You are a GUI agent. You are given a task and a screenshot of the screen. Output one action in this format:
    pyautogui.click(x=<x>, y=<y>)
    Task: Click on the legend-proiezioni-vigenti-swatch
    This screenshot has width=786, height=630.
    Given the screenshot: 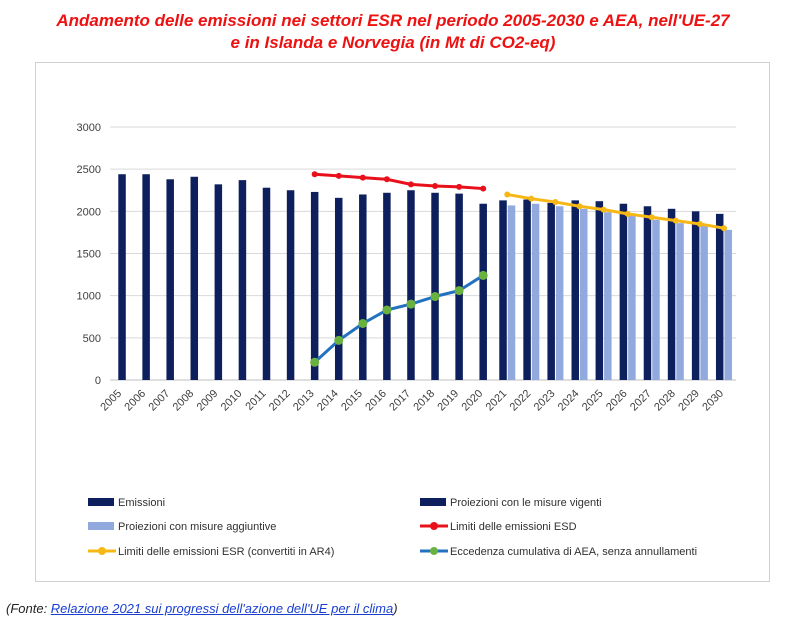 What is the action you would take?
    pyautogui.click(x=433, y=502)
    